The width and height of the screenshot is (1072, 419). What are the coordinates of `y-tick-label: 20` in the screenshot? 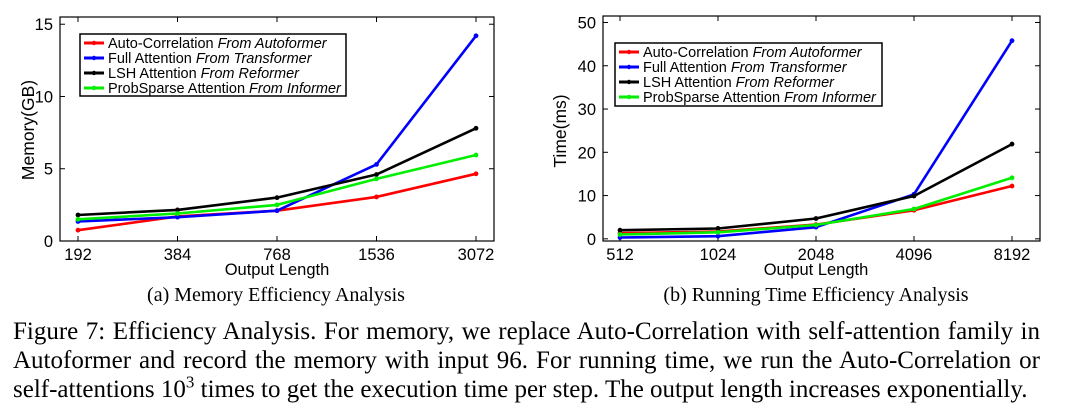 It's located at (587, 153).